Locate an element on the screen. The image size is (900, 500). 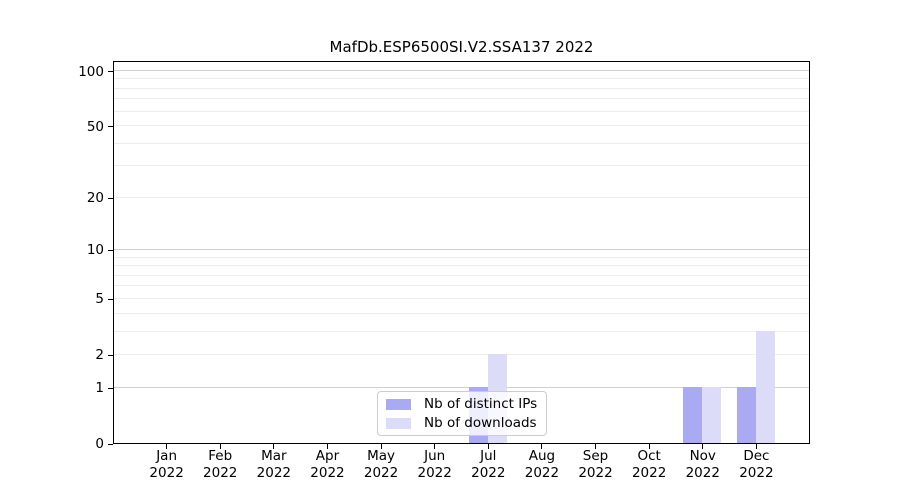
x-tick-label-jul: Jul 2022 is located at coordinates (488, 465).